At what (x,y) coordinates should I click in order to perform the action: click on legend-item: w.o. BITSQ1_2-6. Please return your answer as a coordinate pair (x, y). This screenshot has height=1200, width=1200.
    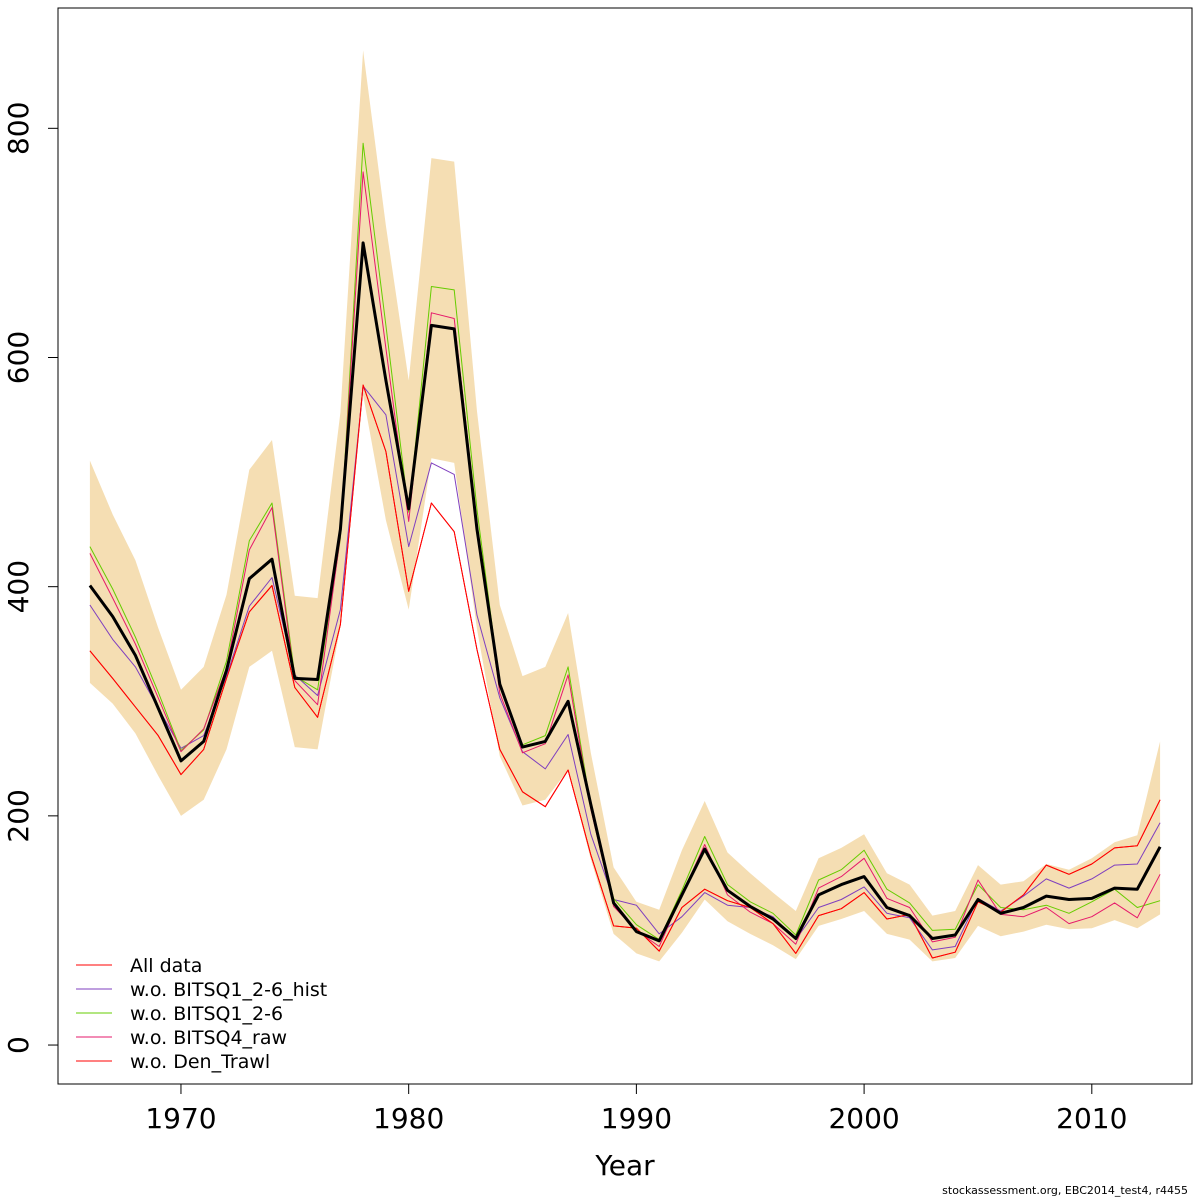
    Looking at the image, I should click on (179, 1014).